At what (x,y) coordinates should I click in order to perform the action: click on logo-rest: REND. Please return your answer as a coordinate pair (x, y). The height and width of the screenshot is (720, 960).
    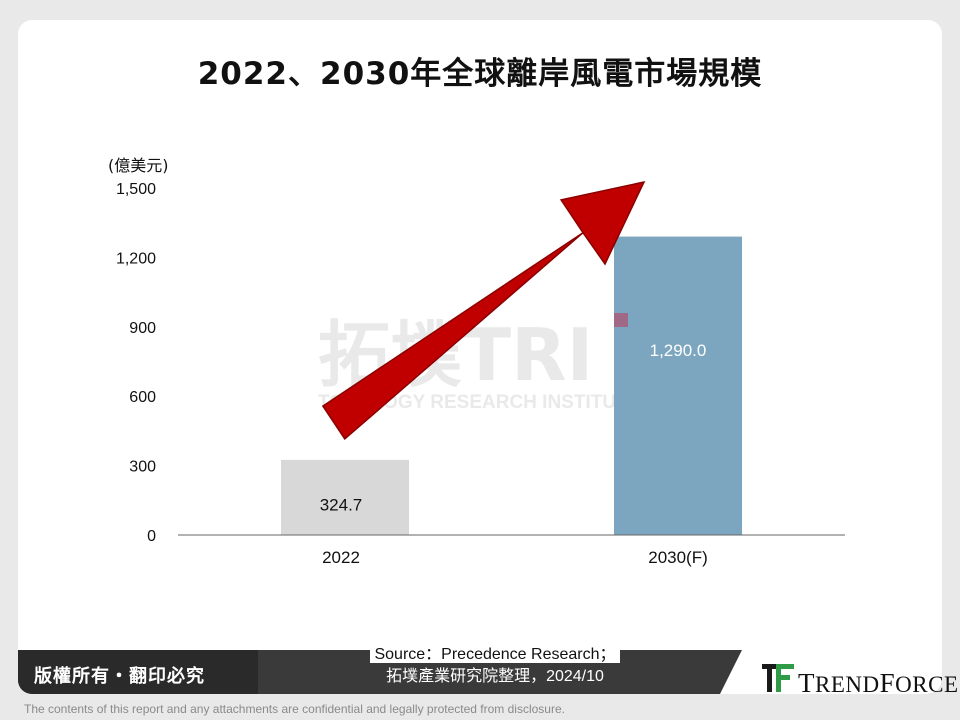
    Looking at the image, I should click on (847, 684).